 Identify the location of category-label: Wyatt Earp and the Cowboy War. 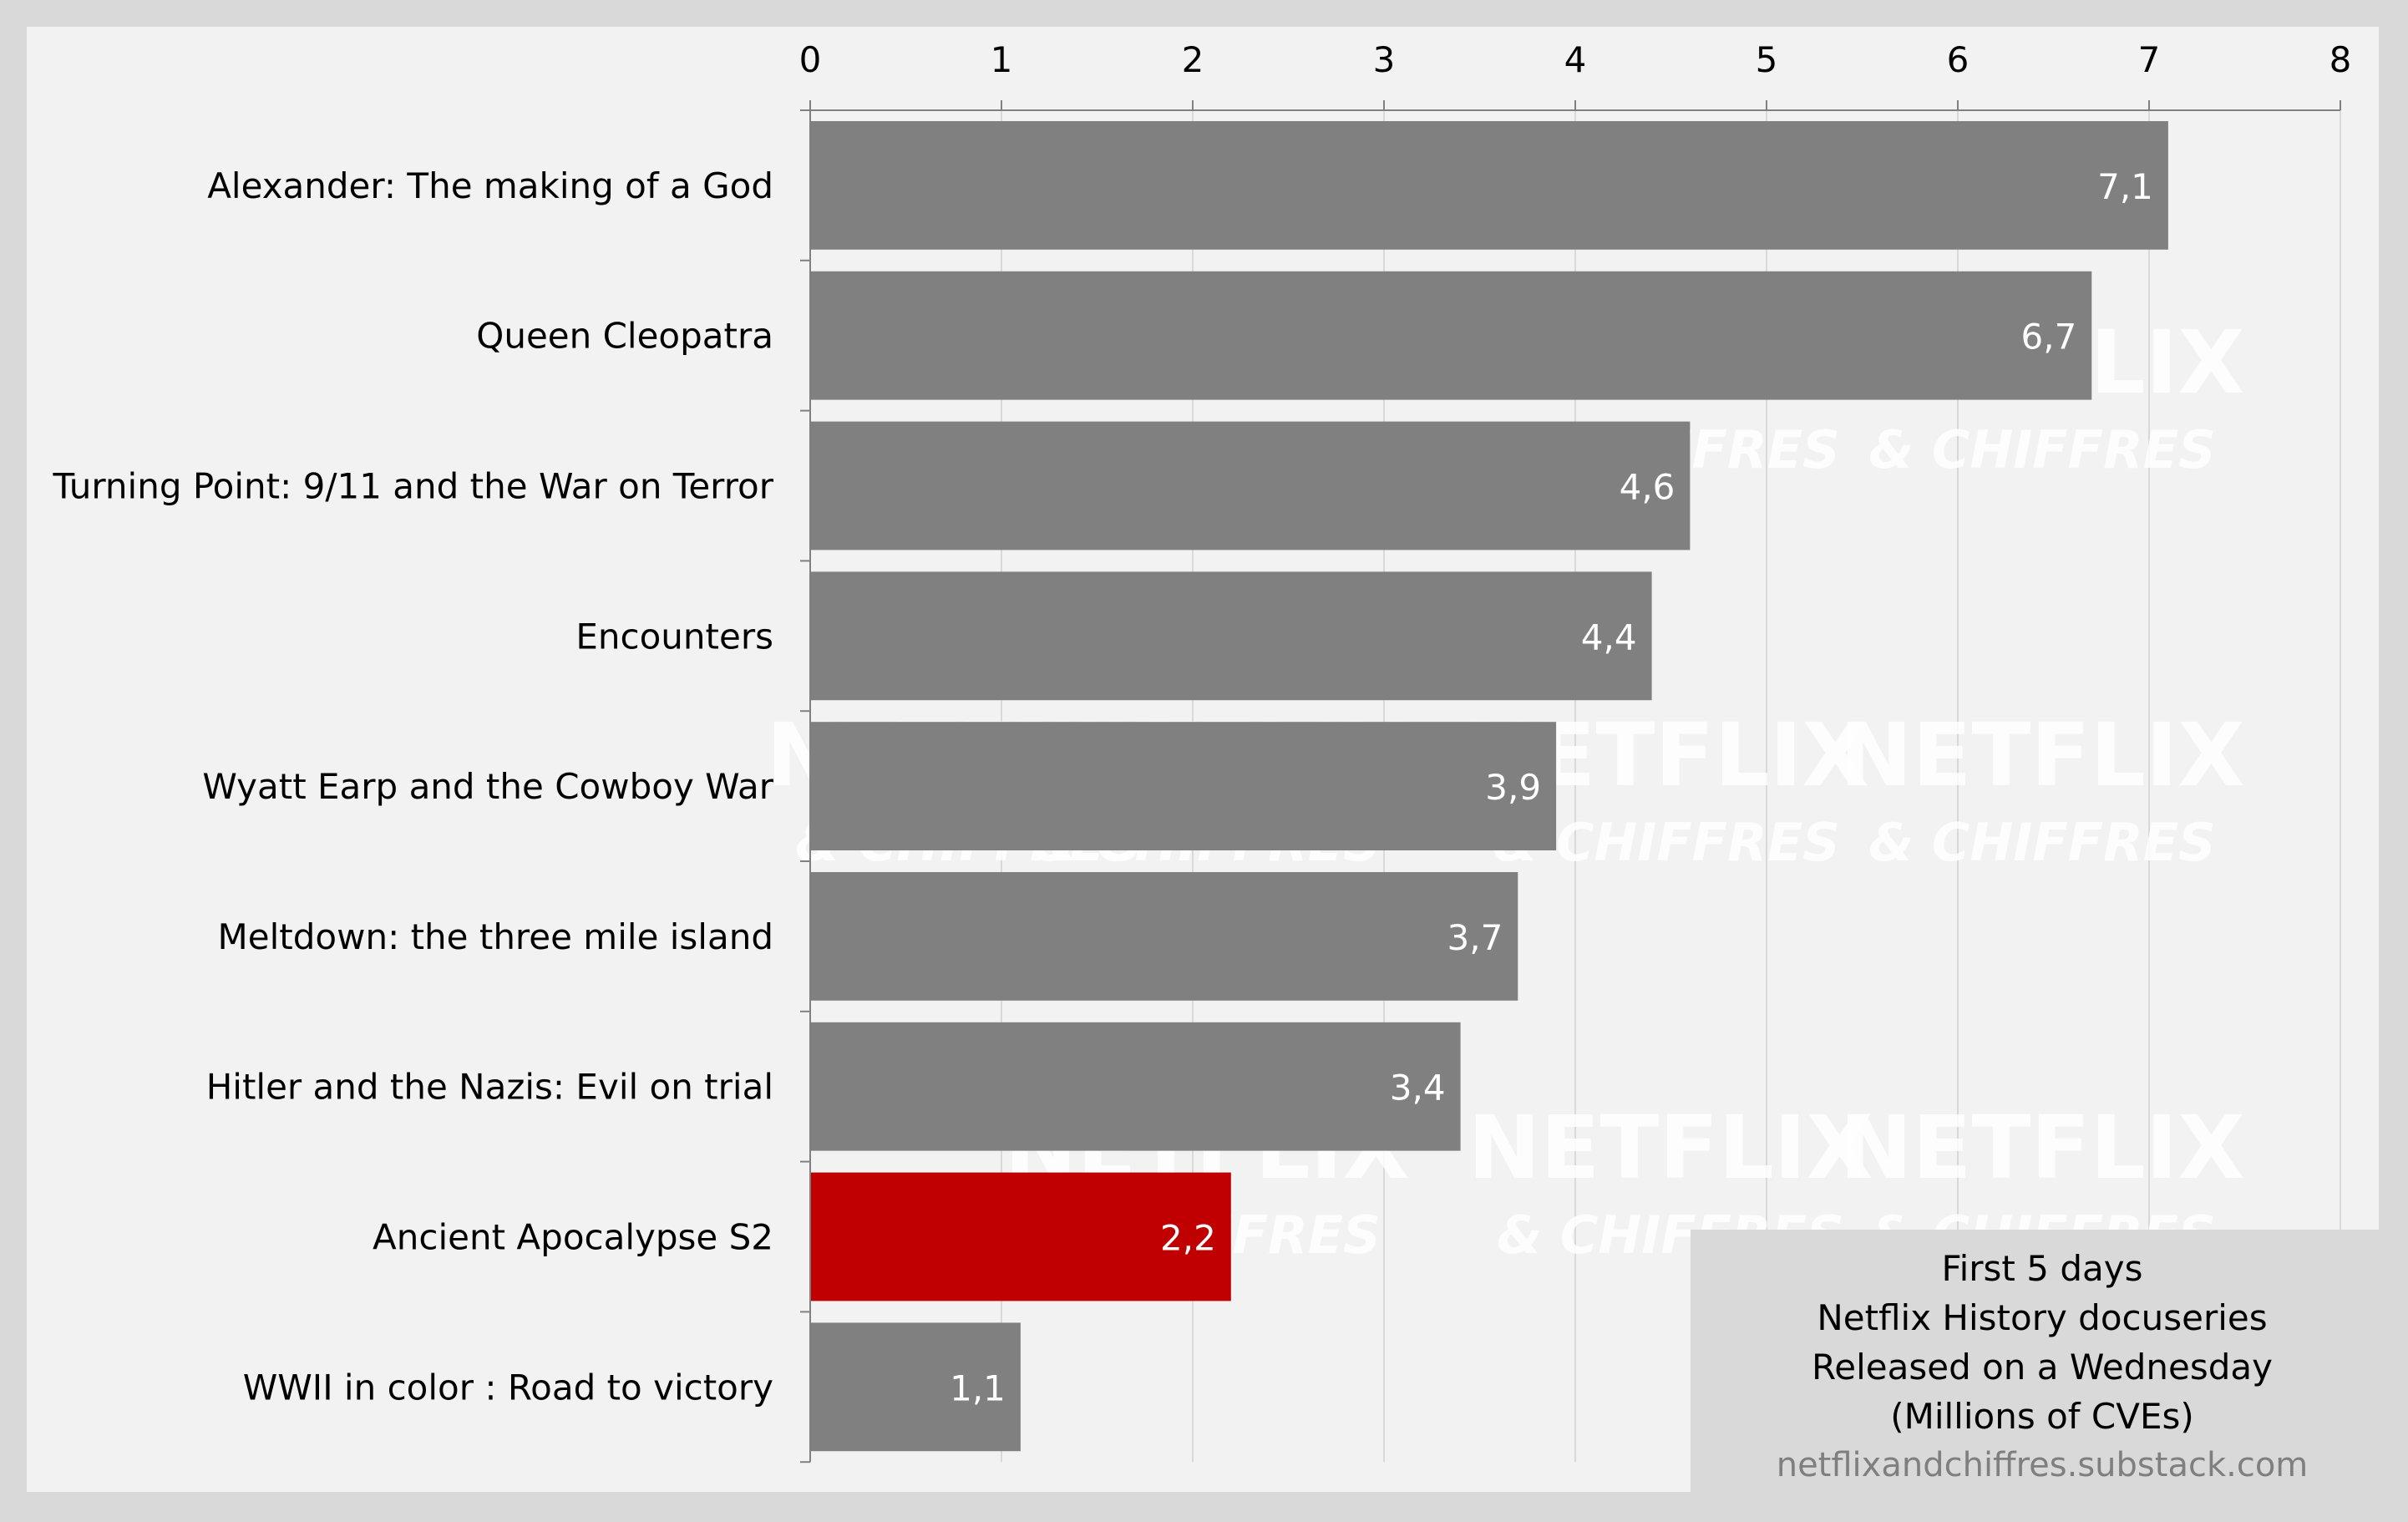
(487, 786).